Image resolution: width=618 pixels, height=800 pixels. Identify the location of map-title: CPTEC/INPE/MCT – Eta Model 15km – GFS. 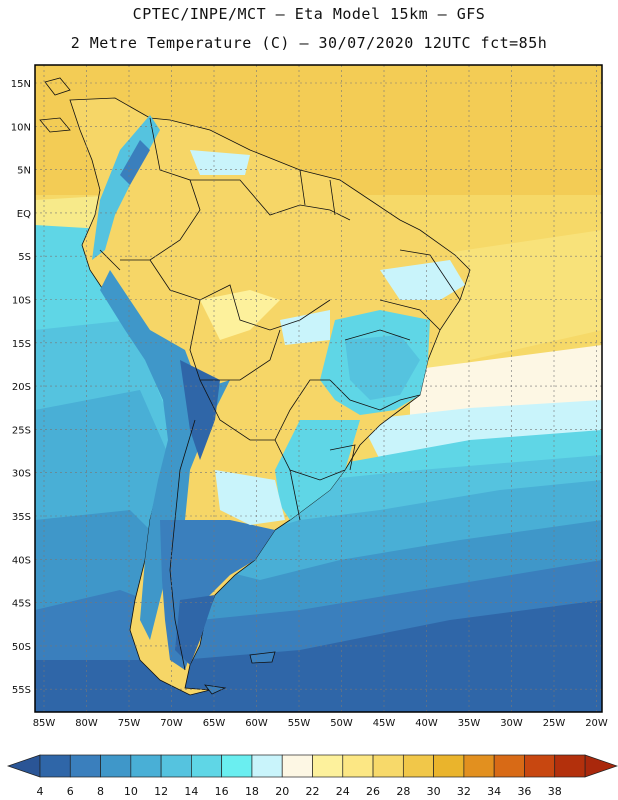
(309, 14).